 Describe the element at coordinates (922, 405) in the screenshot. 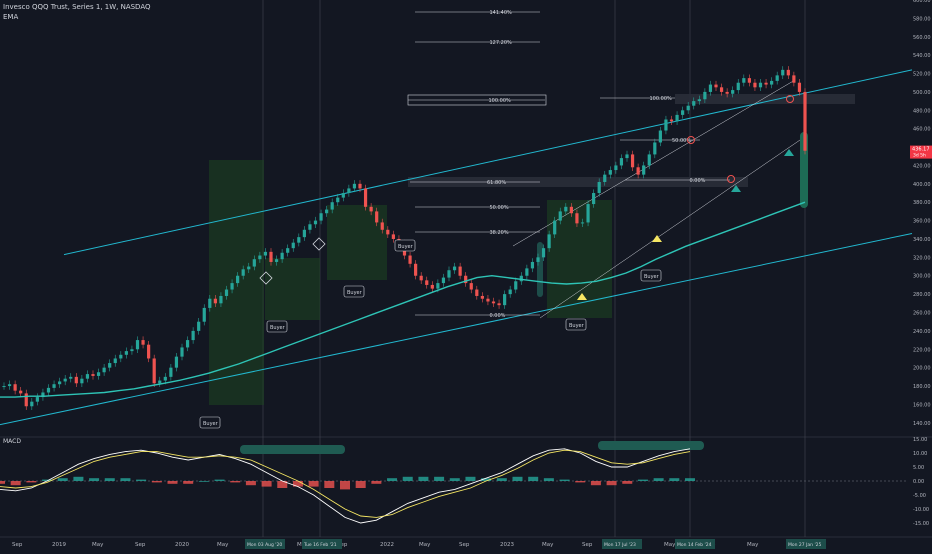

I see `price-tick-21: 160.00` at that location.